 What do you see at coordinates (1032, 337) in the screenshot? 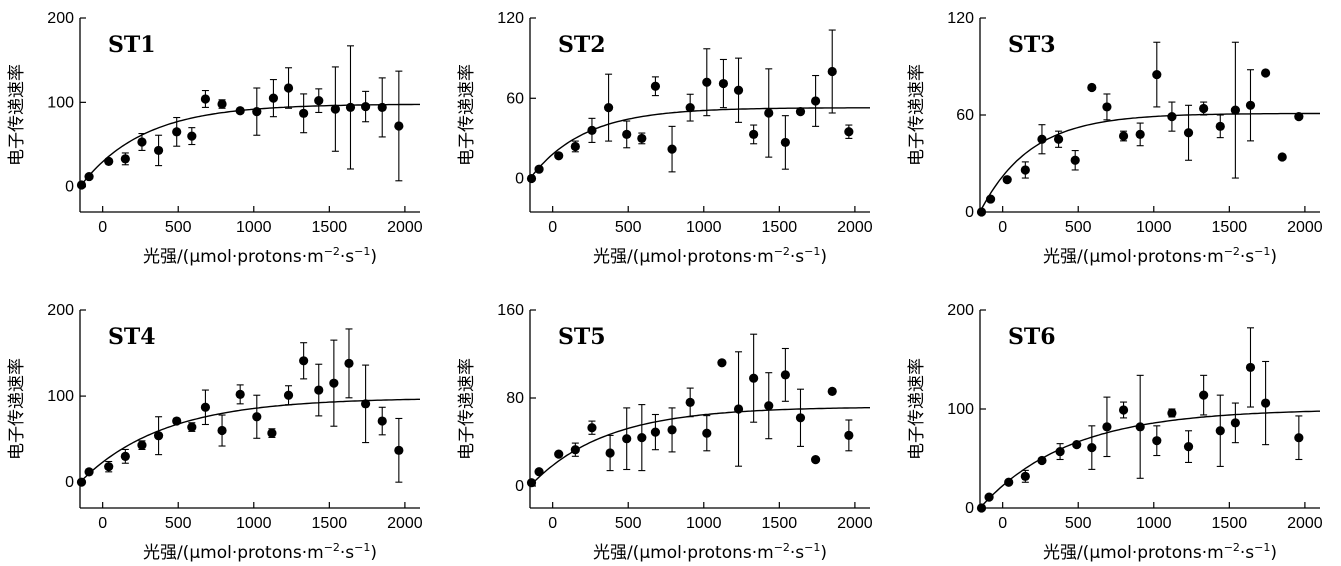
I see `panel-title: ST6` at bounding box center [1032, 337].